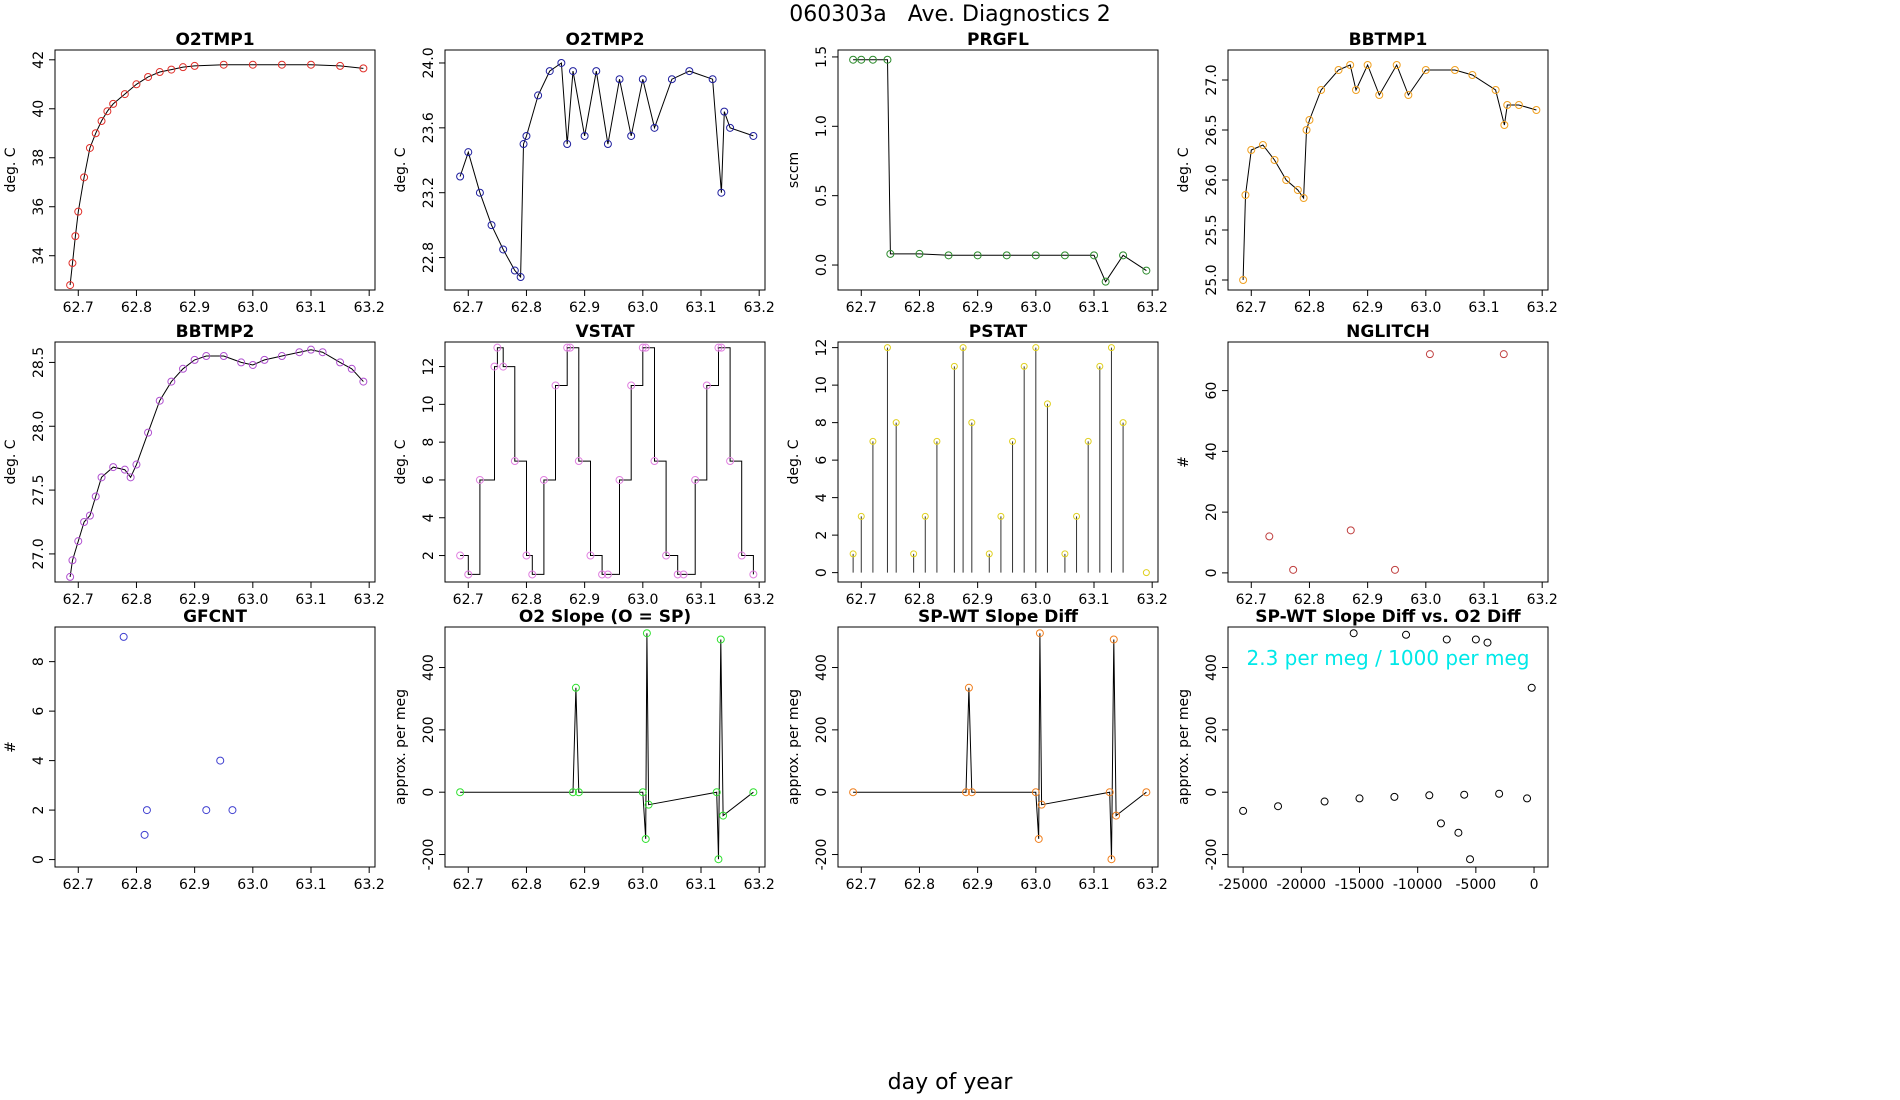 Image resolution: width=1900 pixels, height=1100 pixels. Describe the element at coordinates (429, 404) in the screenshot. I see `y-tick-label: 10` at that location.